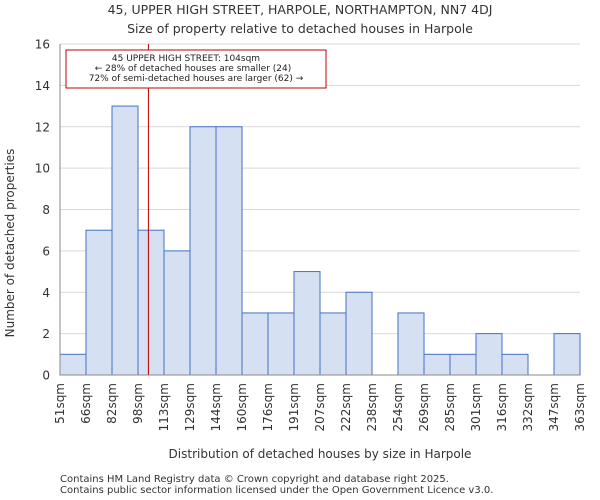 This screenshot has height=500, width=600. I want to click on bar-254sqm, so click(411, 344).